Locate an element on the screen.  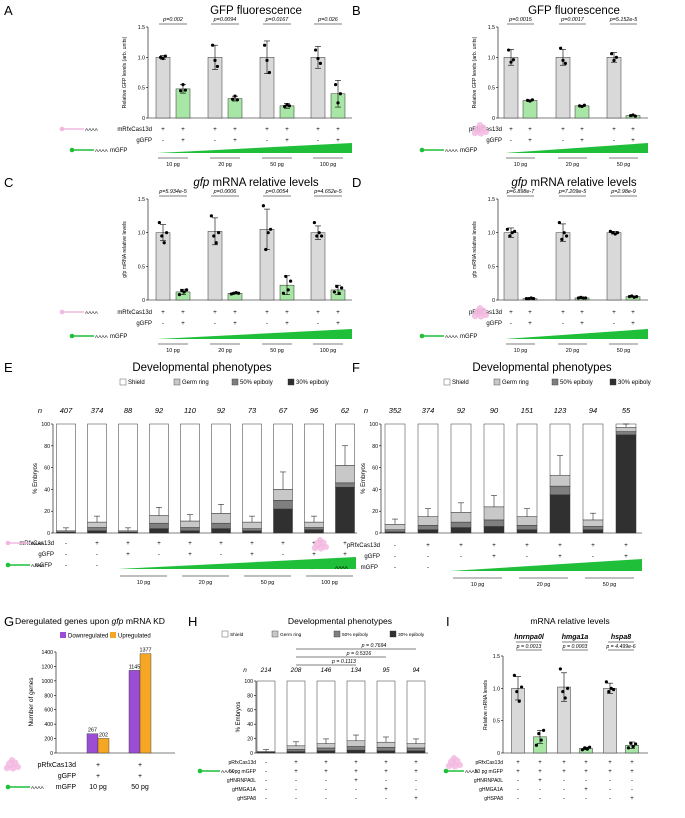
panel-E-legend-label: Shield is located at coordinates (136, 383).